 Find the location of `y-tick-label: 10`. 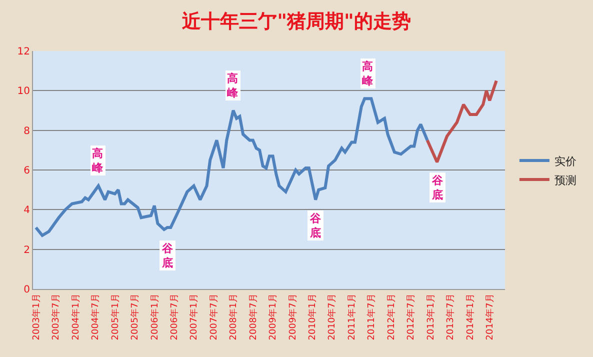

y-tick-label: 10 is located at coordinates (23, 92).